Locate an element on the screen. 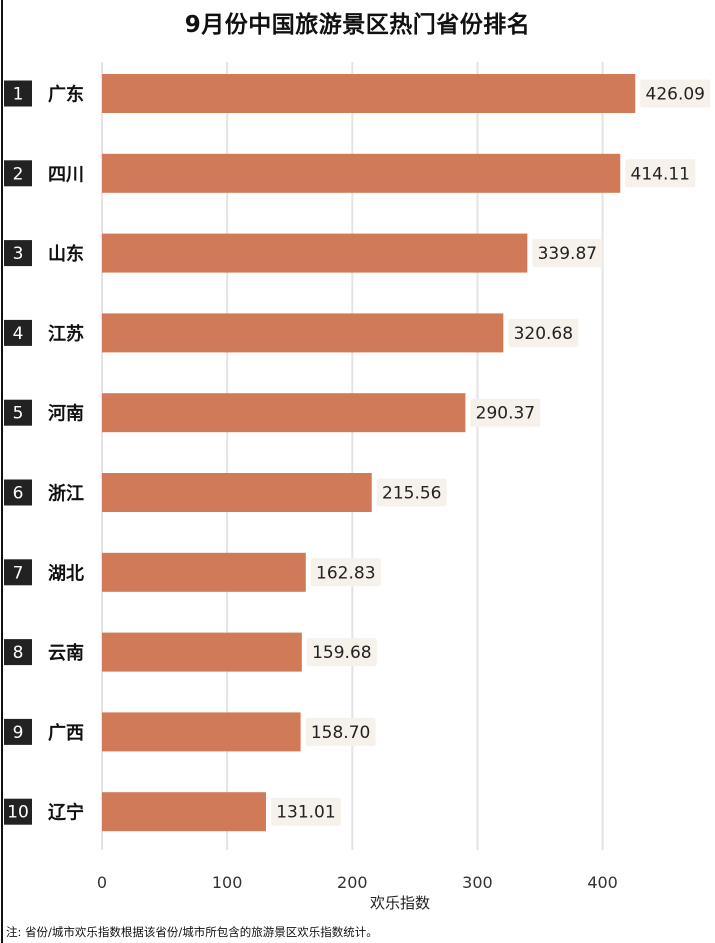 The height and width of the screenshot is (943, 715). value-label: 215.56 is located at coordinates (411, 494).